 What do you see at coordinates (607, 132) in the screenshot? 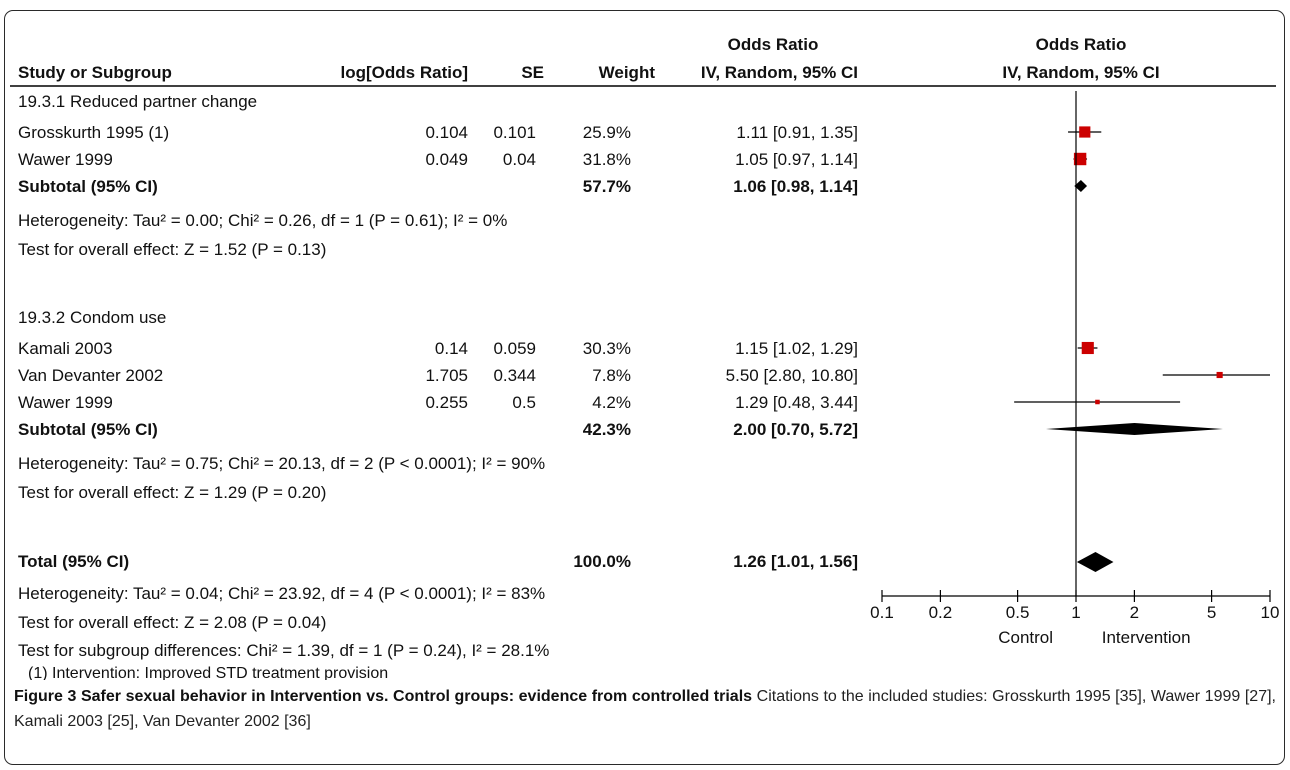
I see `study-weight: 25.9%` at bounding box center [607, 132].